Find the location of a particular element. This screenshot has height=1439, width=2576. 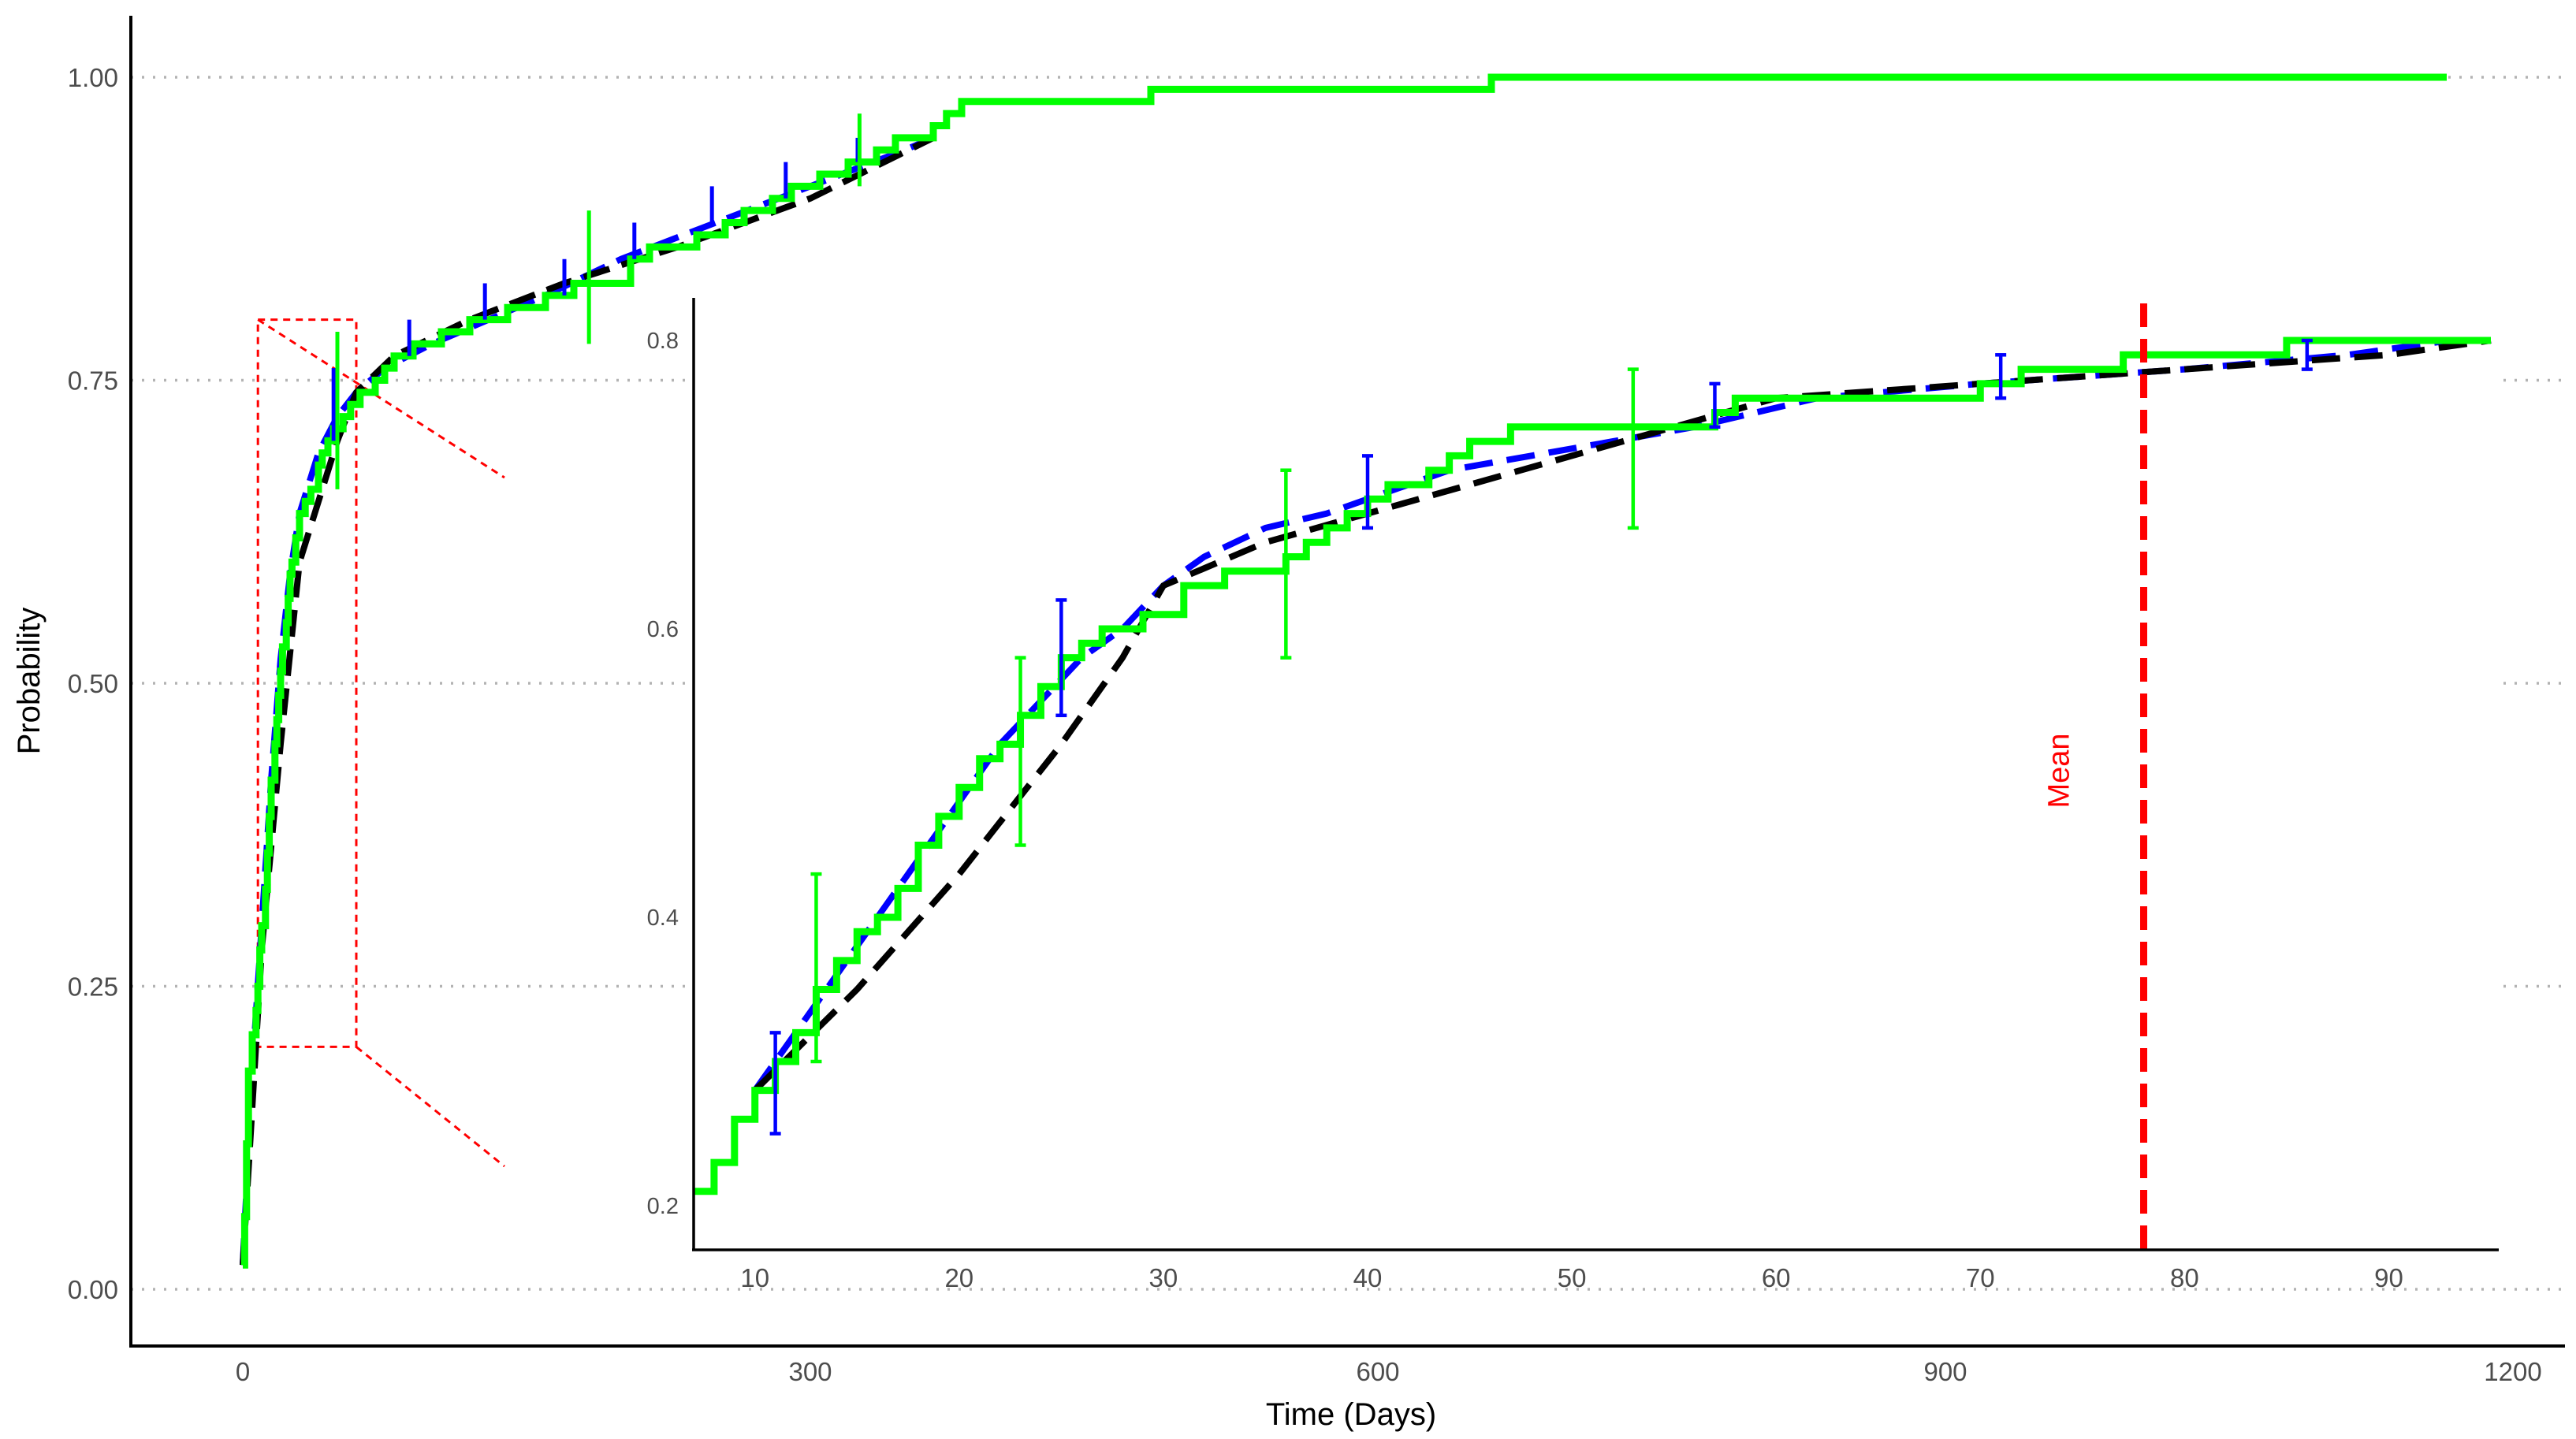

inset-x-tick-label: 90 is located at coordinates (2388, 1277).